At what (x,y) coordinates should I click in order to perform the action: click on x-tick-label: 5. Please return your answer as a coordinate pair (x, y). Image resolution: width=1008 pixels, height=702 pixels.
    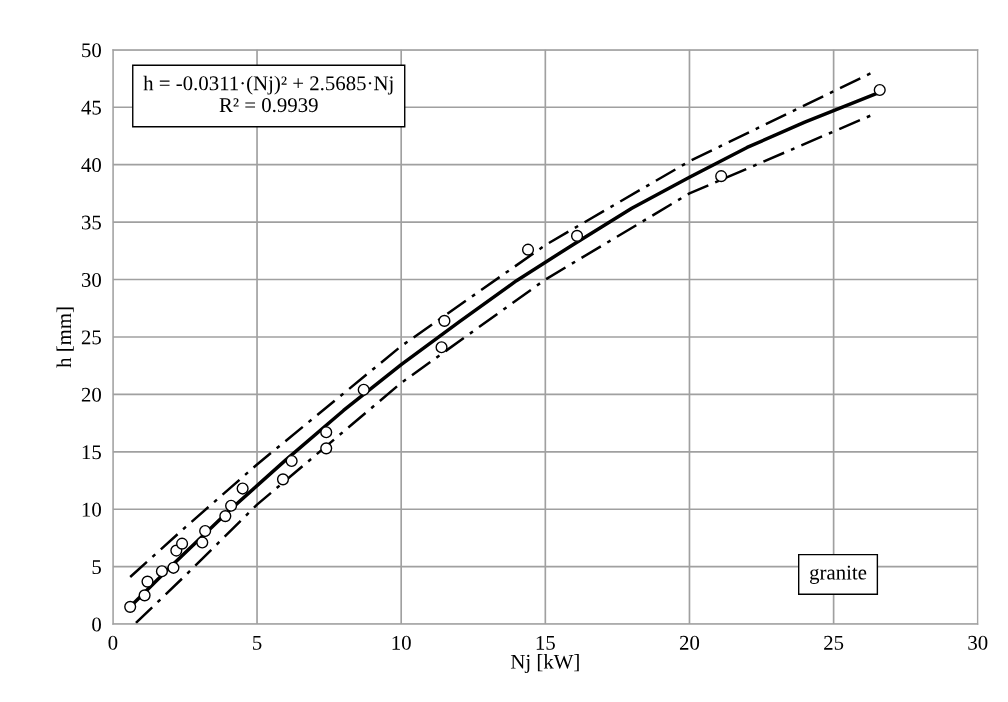
    Looking at the image, I should click on (257, 643).